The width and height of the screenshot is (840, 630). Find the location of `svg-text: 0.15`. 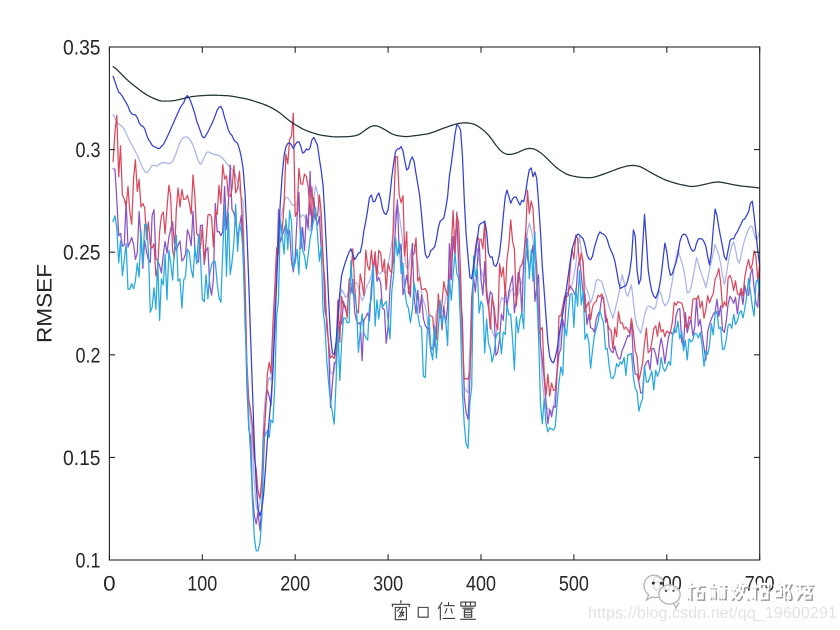

svg-text: 0.15 is located at coordinates (82, 458).